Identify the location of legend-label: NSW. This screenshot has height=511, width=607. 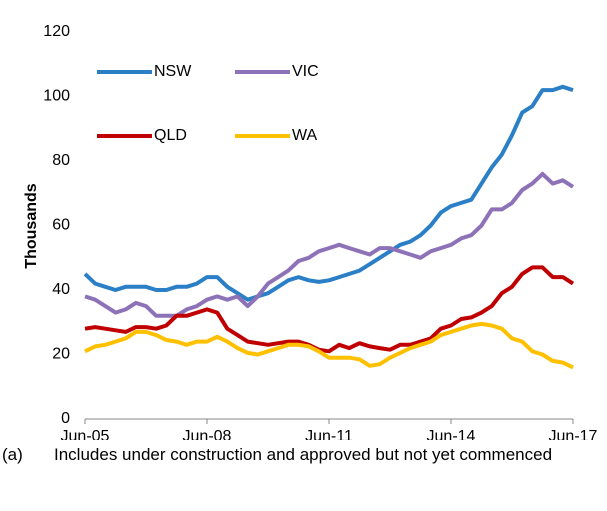
(173, 71).